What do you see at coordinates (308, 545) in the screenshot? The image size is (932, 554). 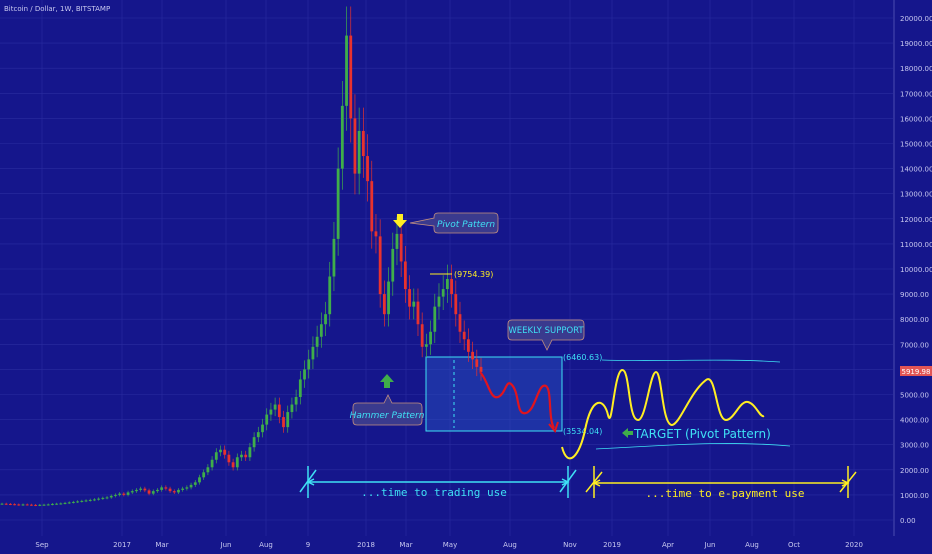 I see `x-tick-label: 9` at bounding box center [308, 545].